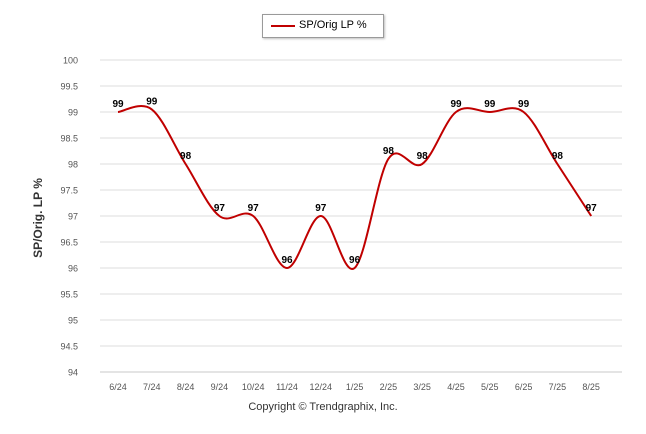 The image size is (646, 434). Describe the element at coordinates (69, 87) in the screenshot. I see `y-tick-label: 99.5` at that location.